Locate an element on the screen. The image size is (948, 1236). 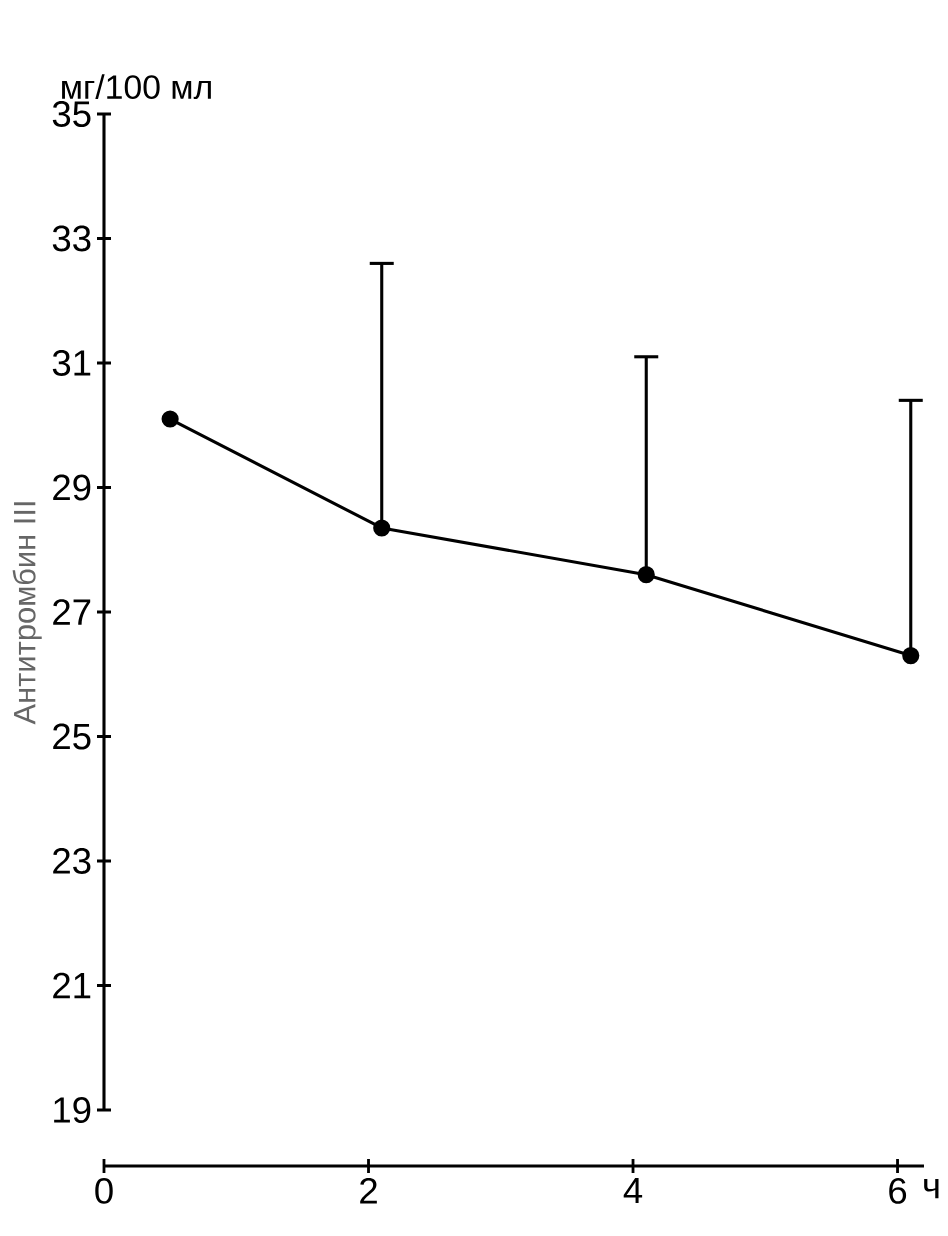
y-tick-label: 21 is located at coordinates (72, 985).